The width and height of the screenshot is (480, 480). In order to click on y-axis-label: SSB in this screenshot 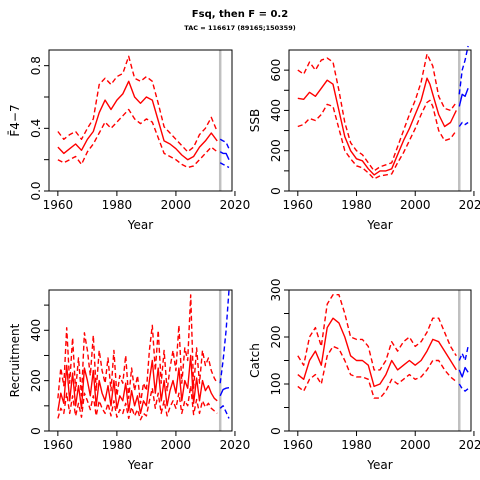, I will do `click(255, 120)`.